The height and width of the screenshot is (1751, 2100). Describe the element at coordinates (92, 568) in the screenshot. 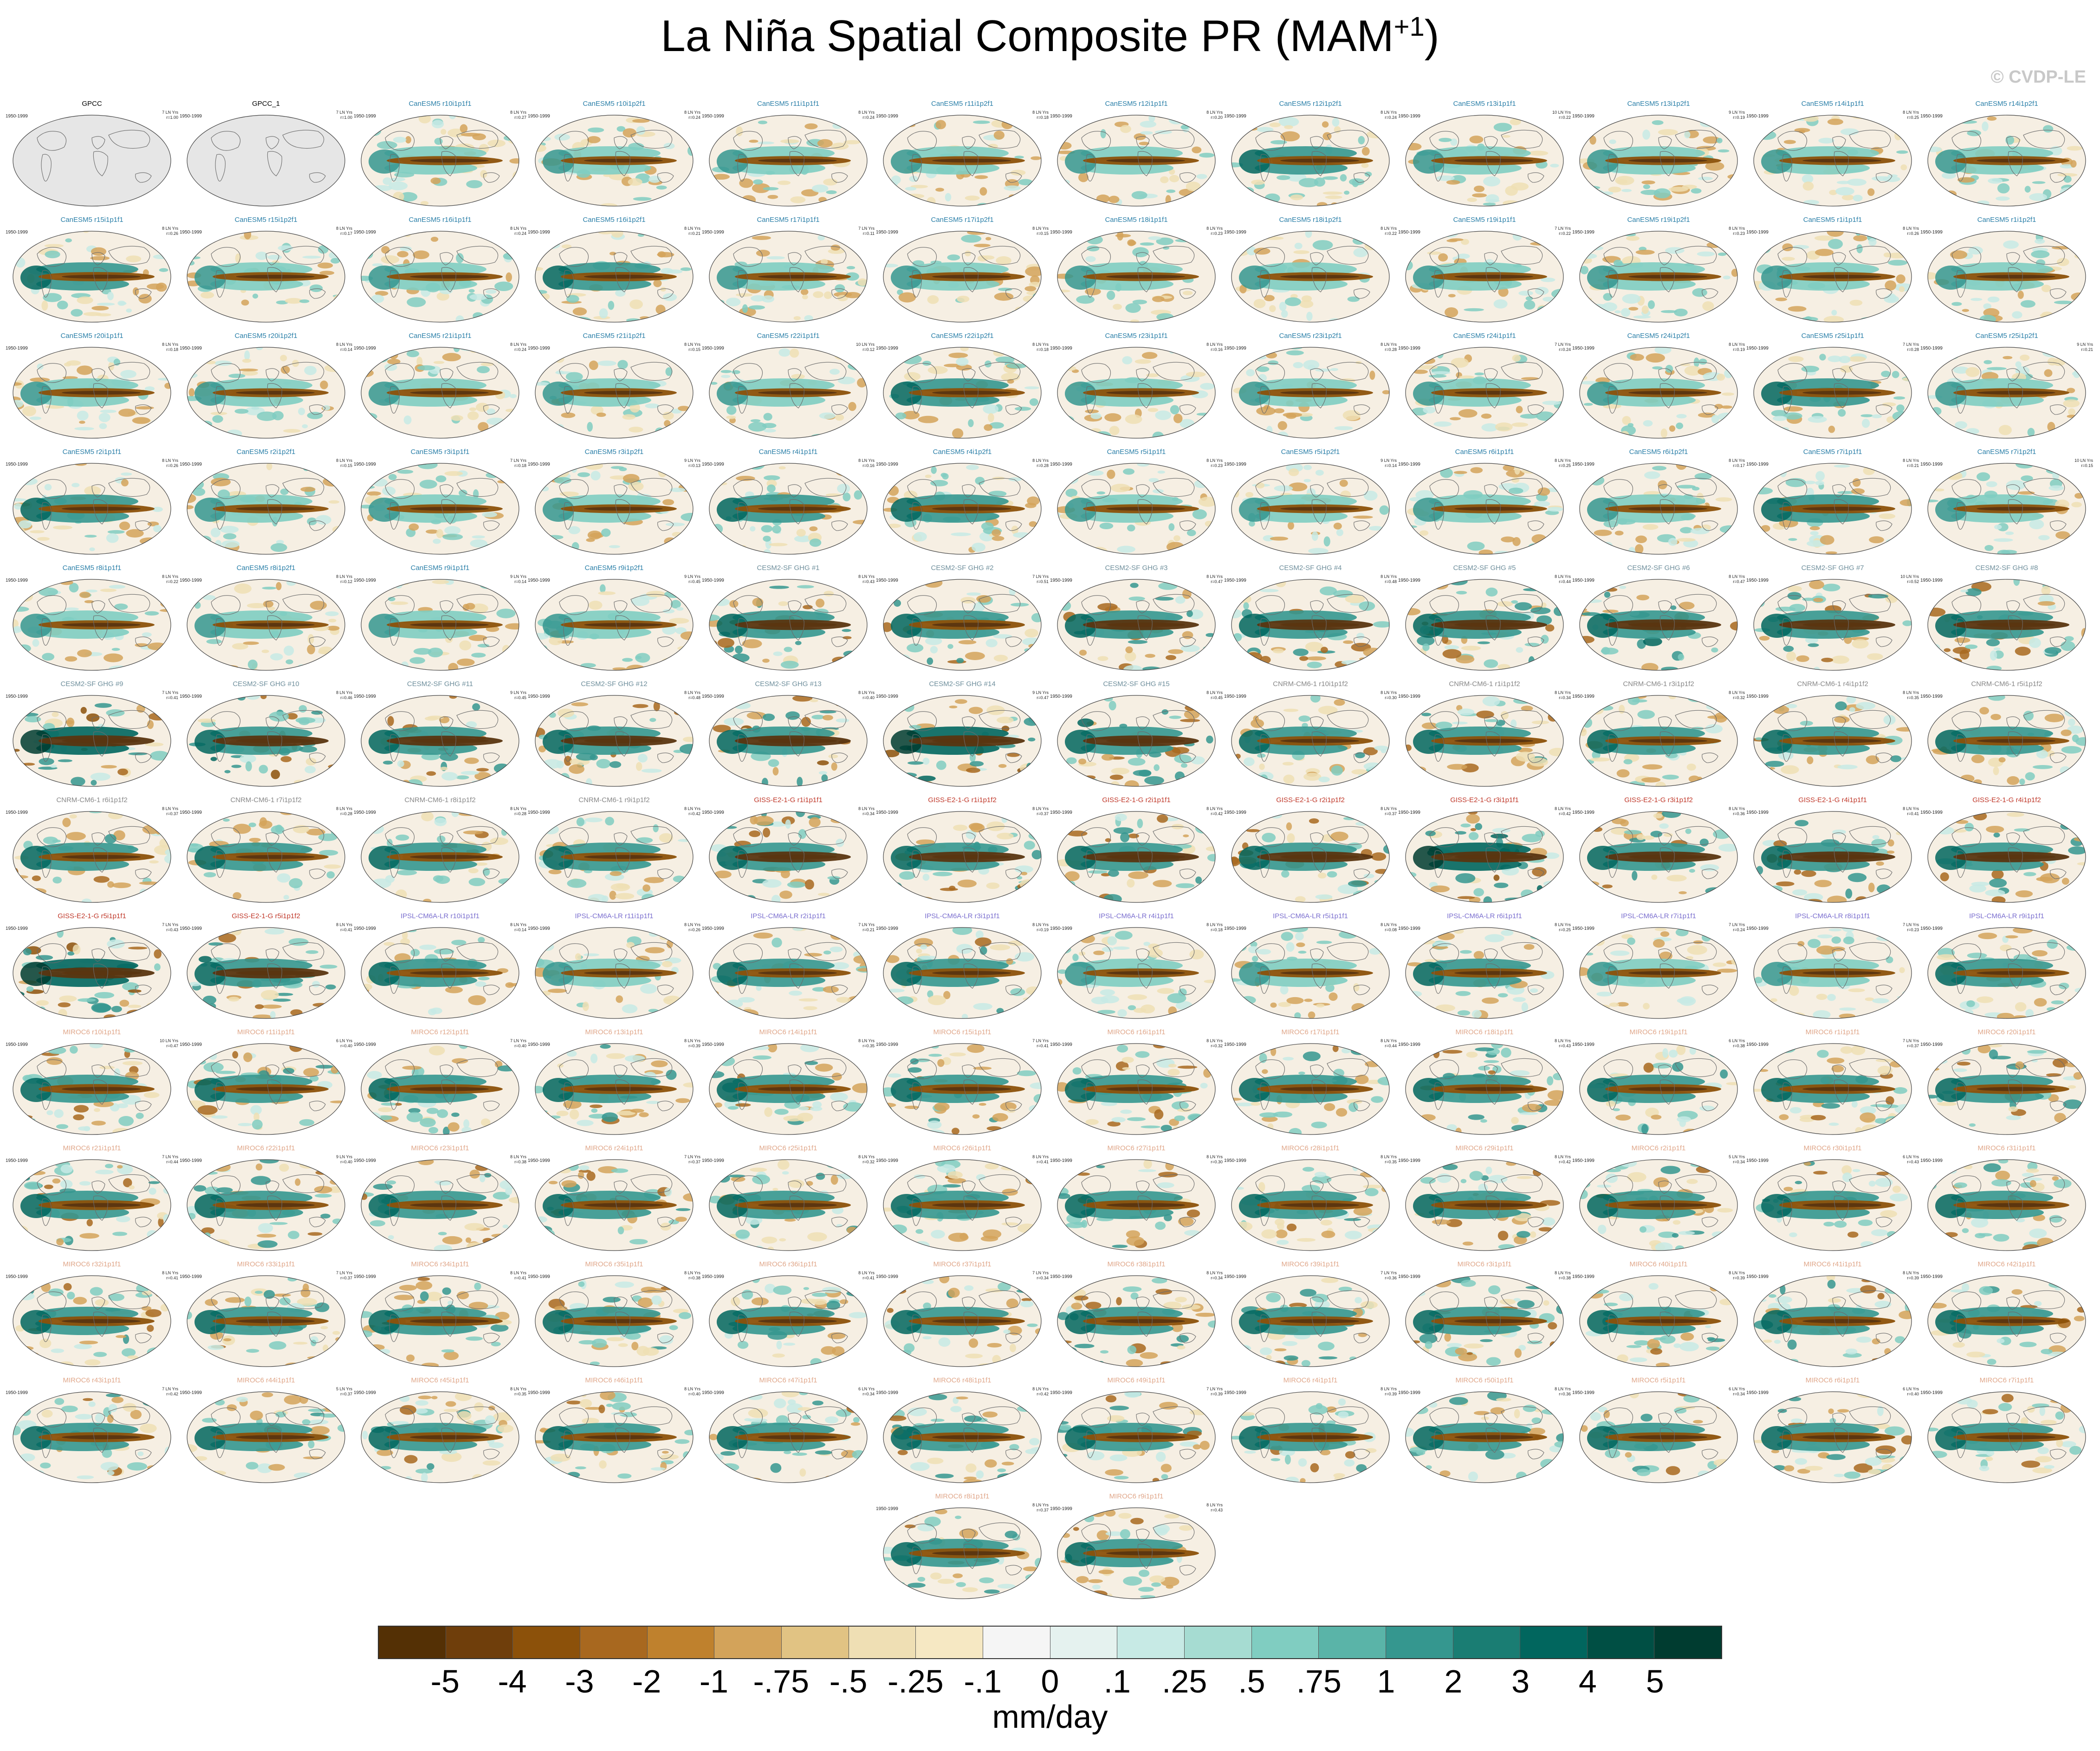

I see `panel-title: CanESM5 r8i1p1f1` at that location.